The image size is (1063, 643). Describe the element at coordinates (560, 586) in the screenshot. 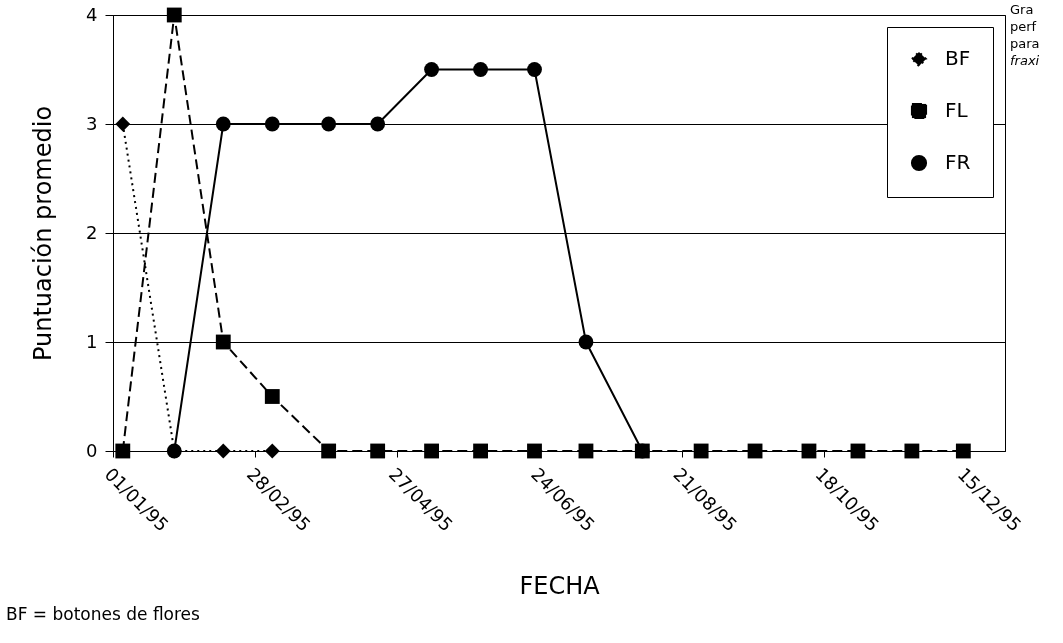

I see `x-axis-title: FECHA` at that location.